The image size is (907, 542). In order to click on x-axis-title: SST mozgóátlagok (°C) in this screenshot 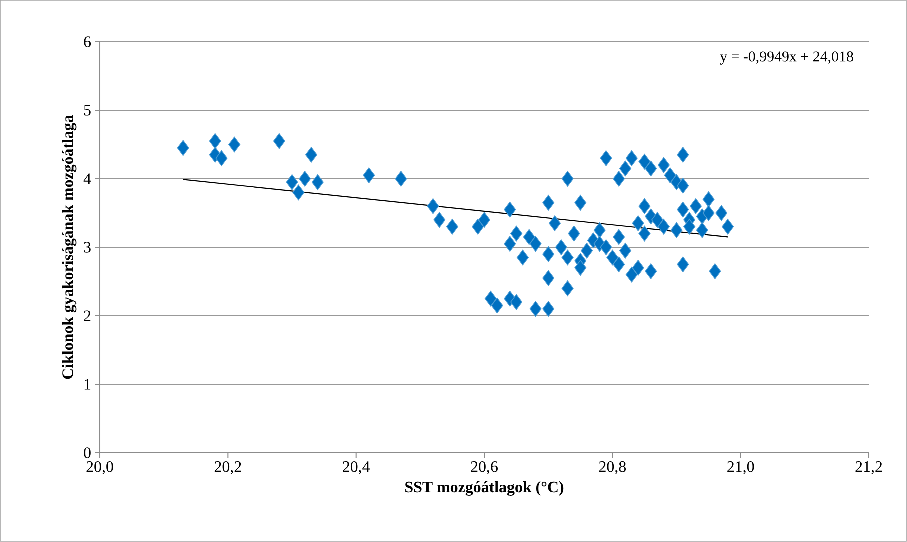, I will do `click(485, 488)`.